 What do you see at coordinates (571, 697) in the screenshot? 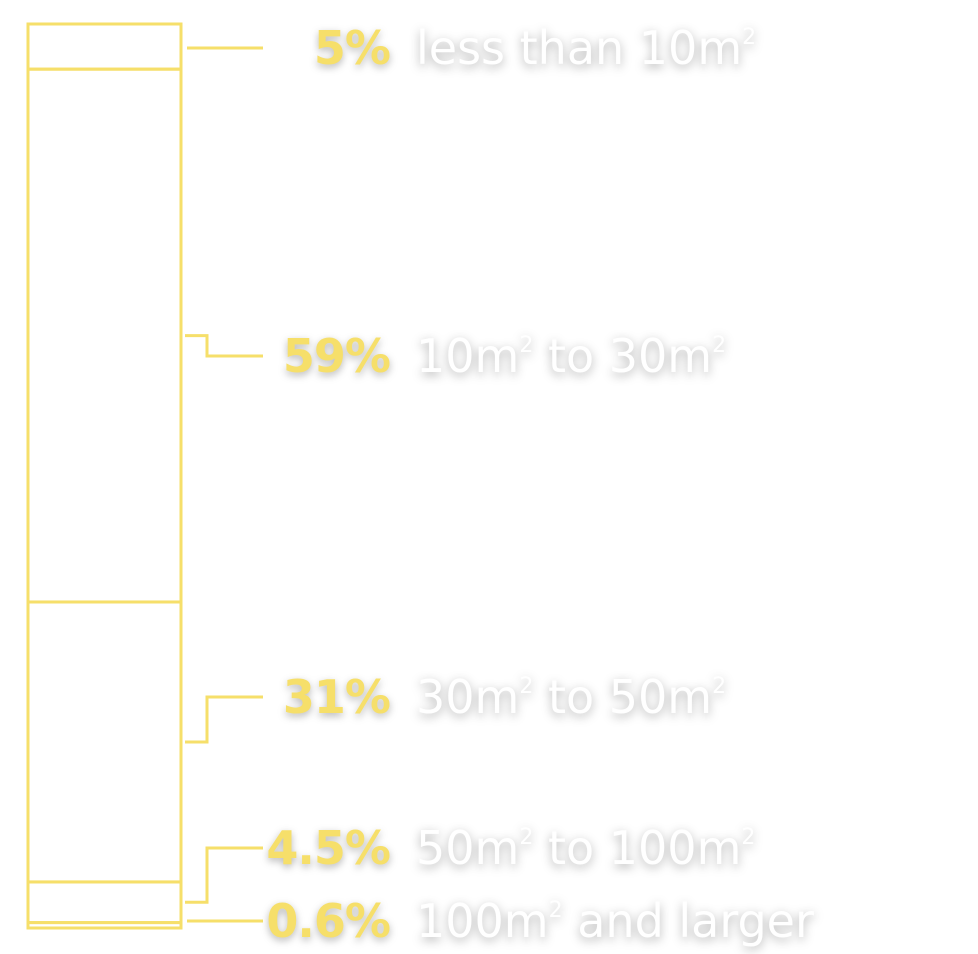
I see `category-label: 30m2 to 50m2` at bounding box center [571, 697].